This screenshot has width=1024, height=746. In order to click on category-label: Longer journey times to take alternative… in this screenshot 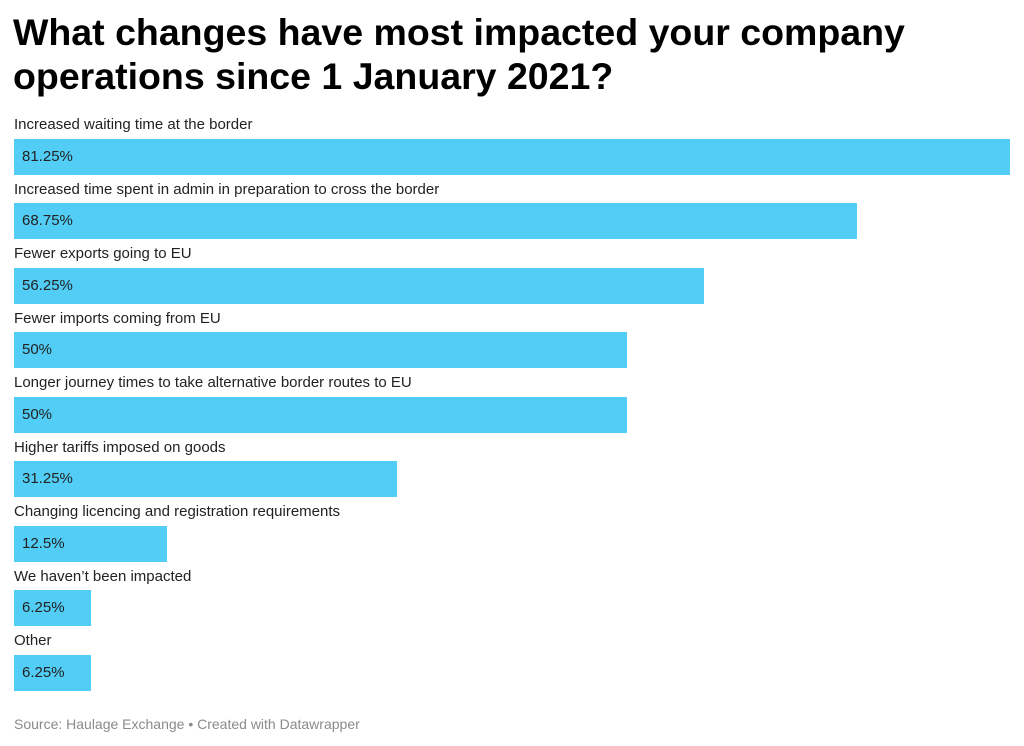, I will do `click(213, 382)`.